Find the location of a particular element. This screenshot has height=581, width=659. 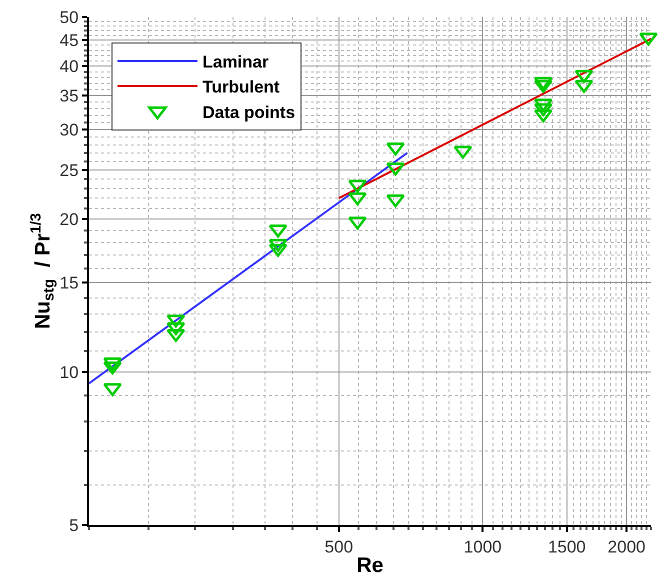

y-tick-label: 40 is located at coordinates (69, 66).